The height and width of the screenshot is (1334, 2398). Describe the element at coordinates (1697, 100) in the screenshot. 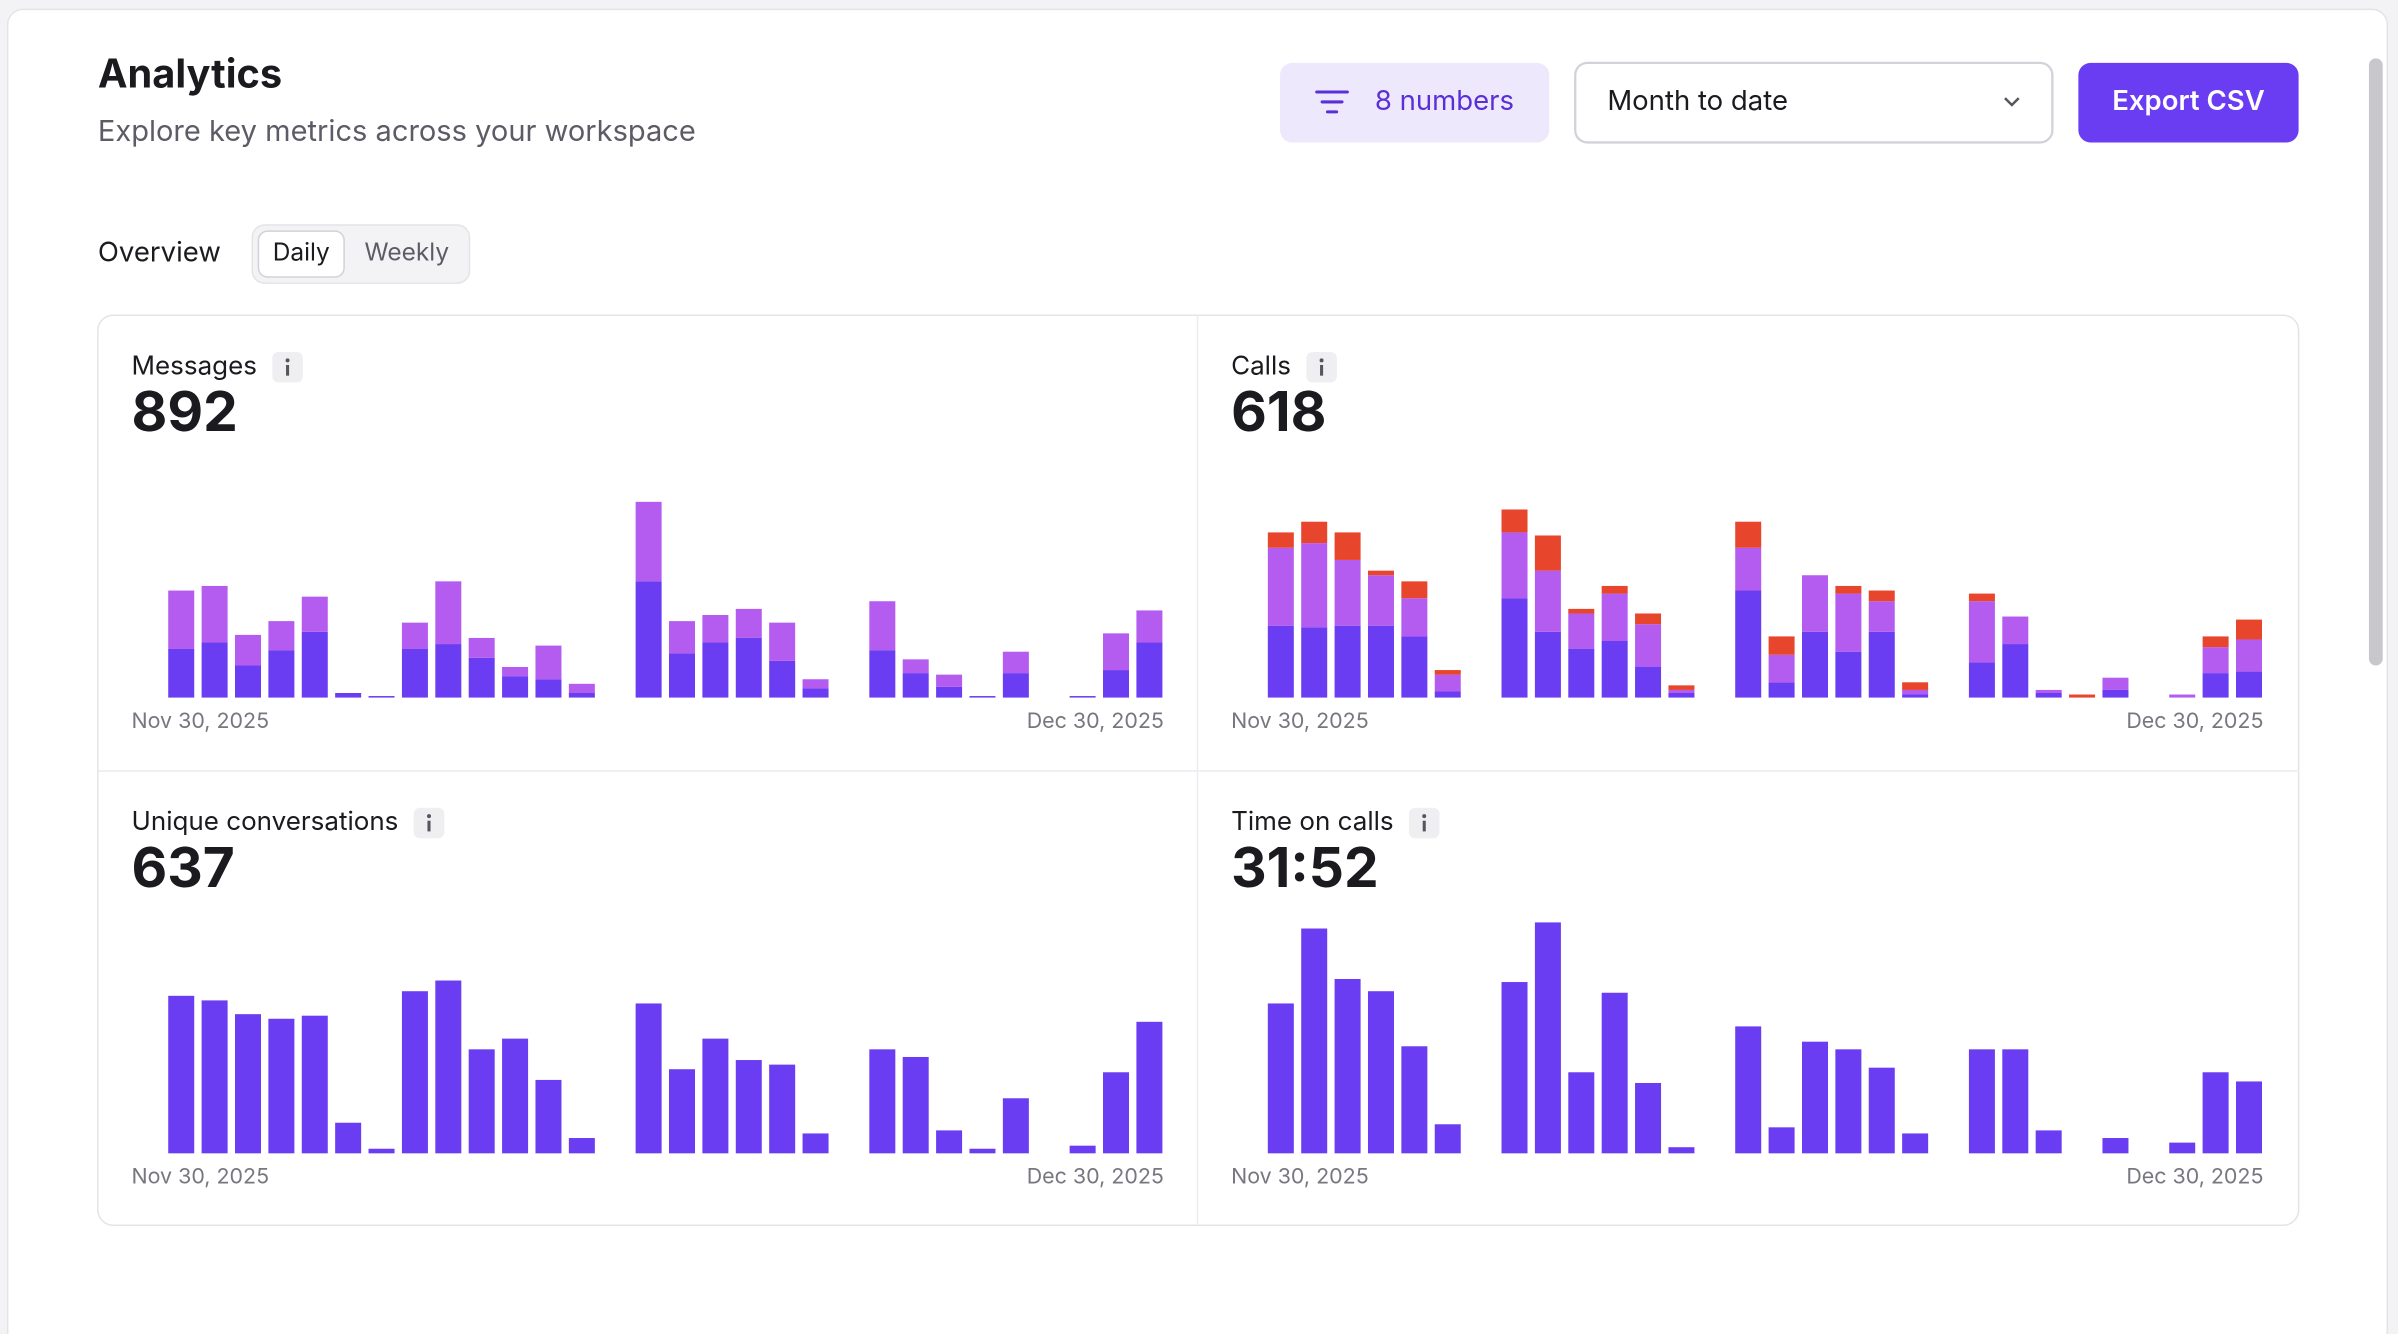

I see `range-label: Month to date` at that location.